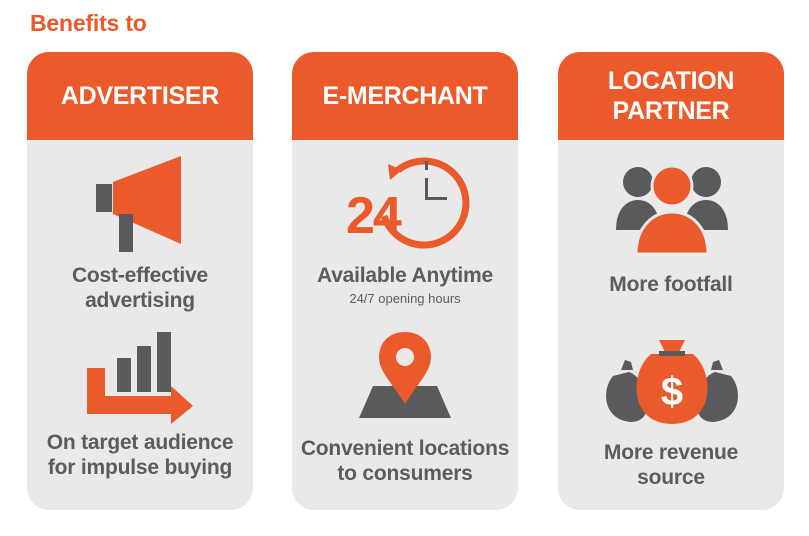 The width and height of the screenshot is (809, 536). I want to click on bar-chart-arrow-icon, so click(140, 378).